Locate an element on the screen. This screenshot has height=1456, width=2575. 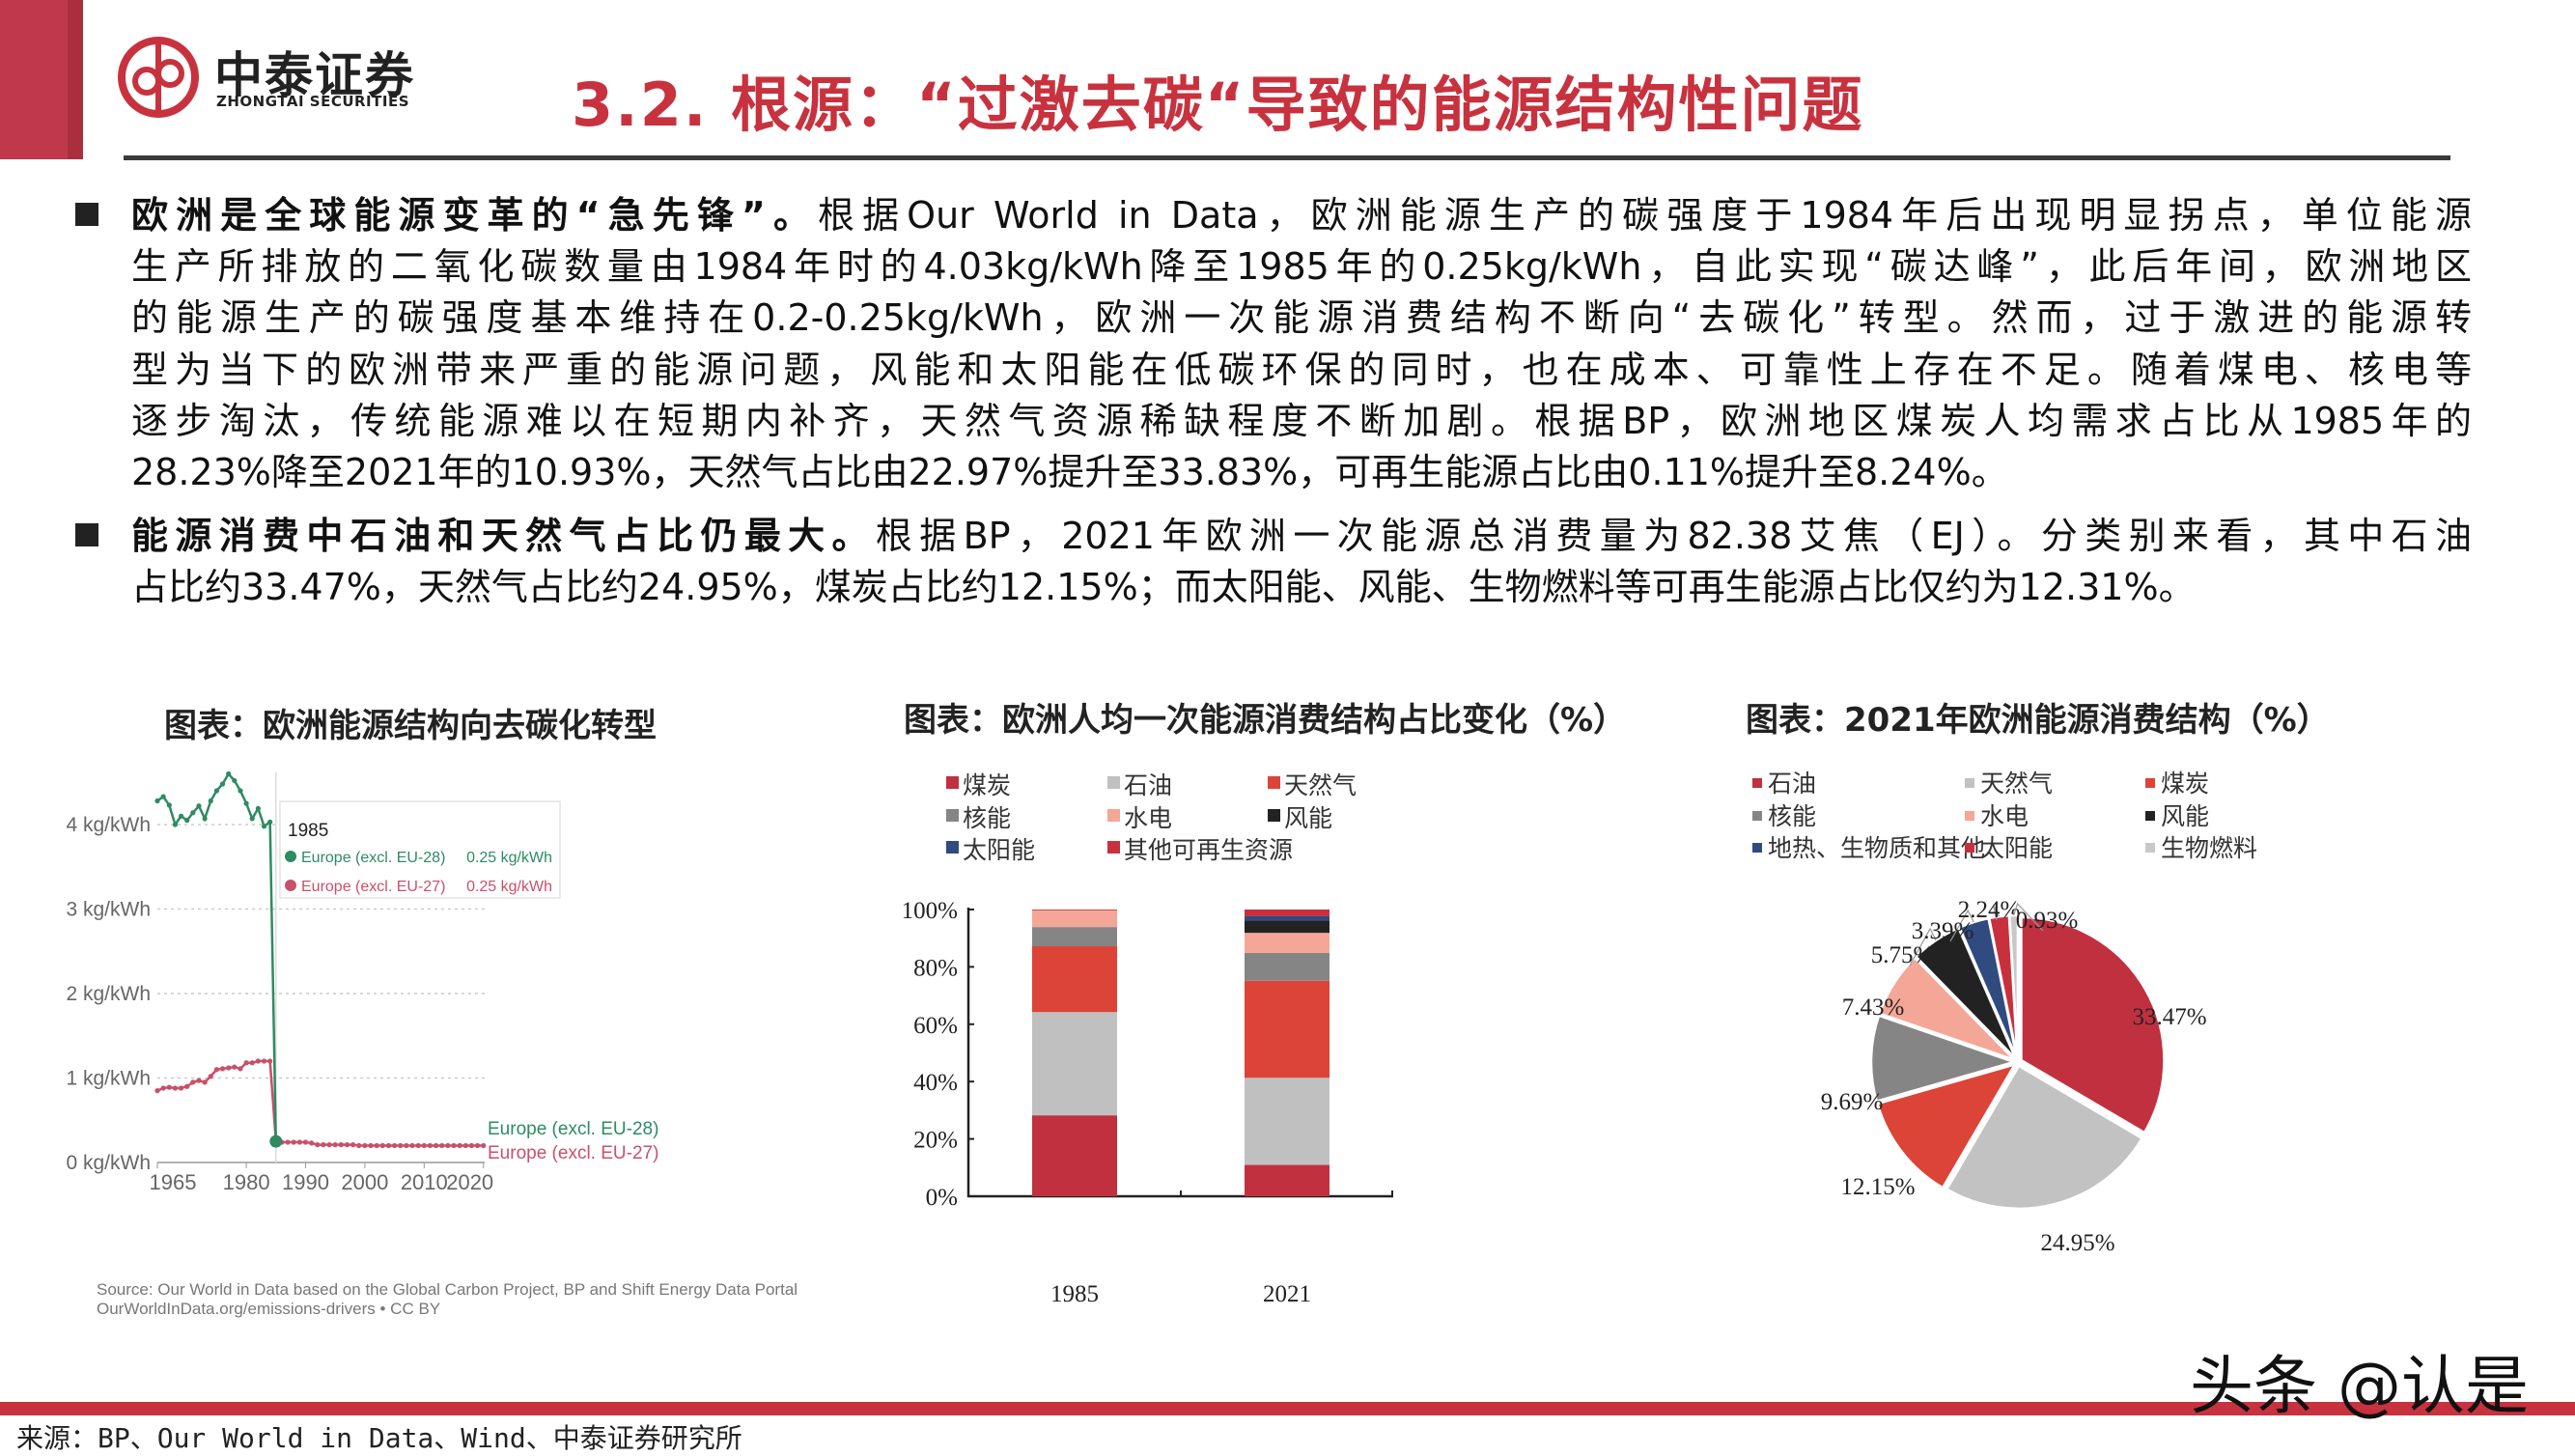
y-tick-label: 0 kg/kWh is located at coordinates (109, 1163).